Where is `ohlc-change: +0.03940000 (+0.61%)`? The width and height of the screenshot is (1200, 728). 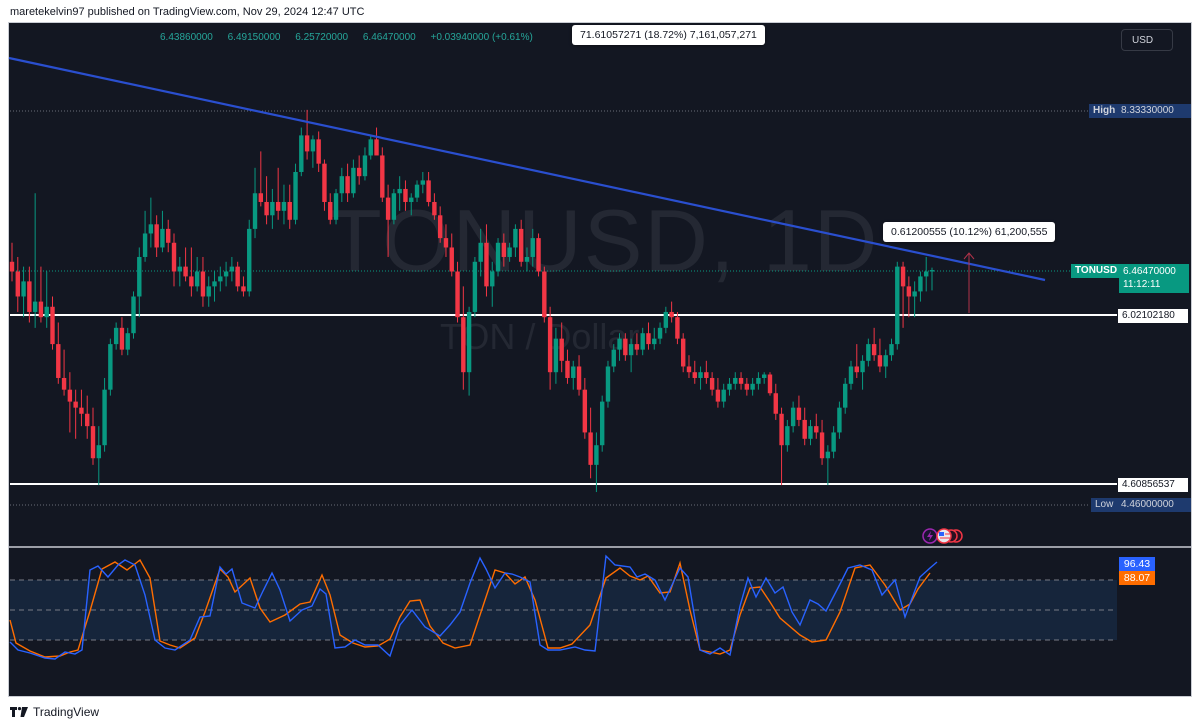 ohlc-change: +0.03940000 (+0.61%) is located at coordinates (481, 37).